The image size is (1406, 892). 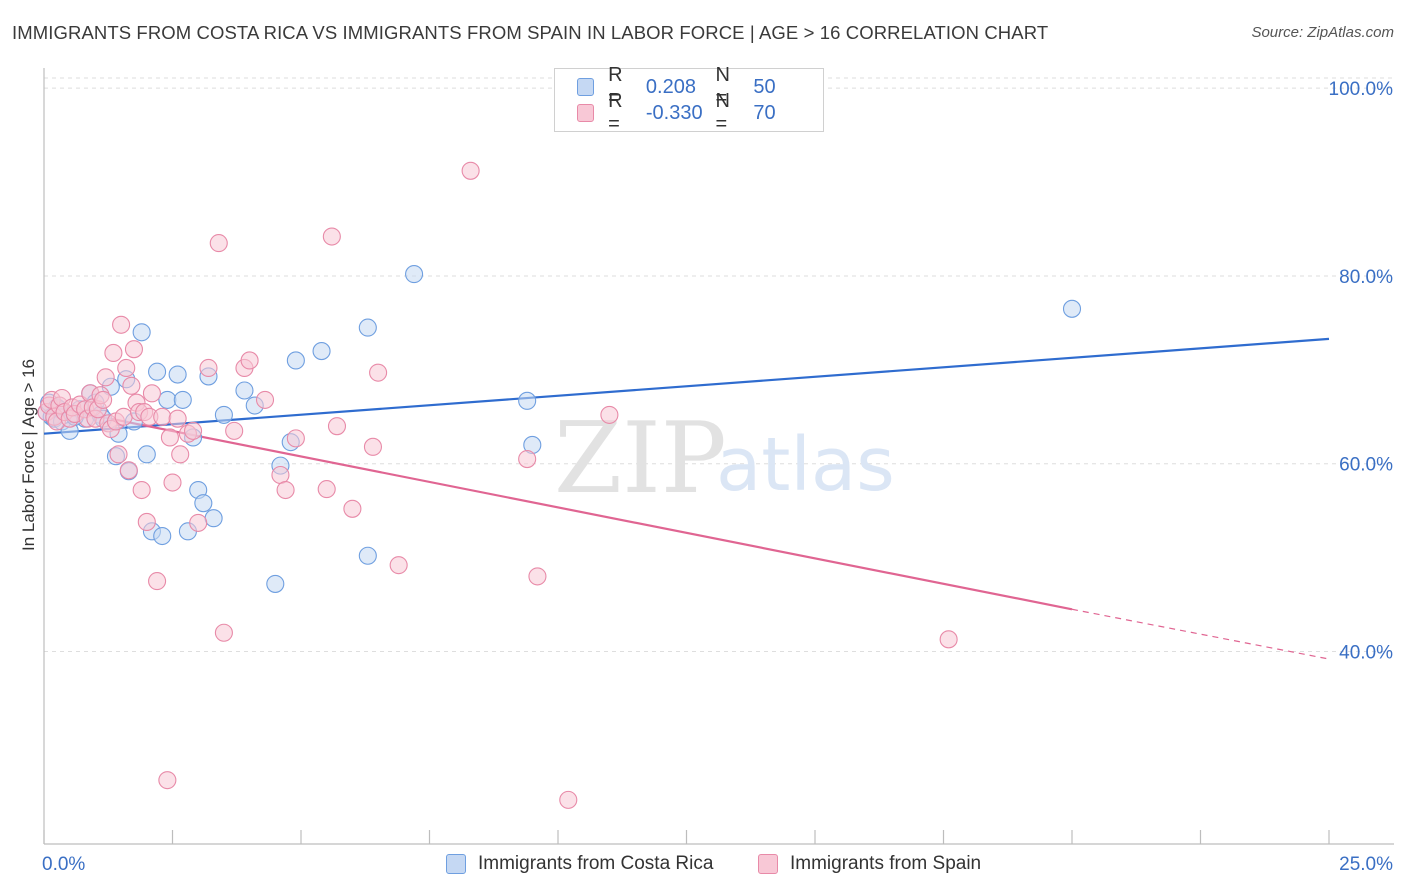 What do you see at coordinates (63, 864) in the screenshot?
I see `x-tick-label-min: 0.0%` at bounding box center [63, 864].